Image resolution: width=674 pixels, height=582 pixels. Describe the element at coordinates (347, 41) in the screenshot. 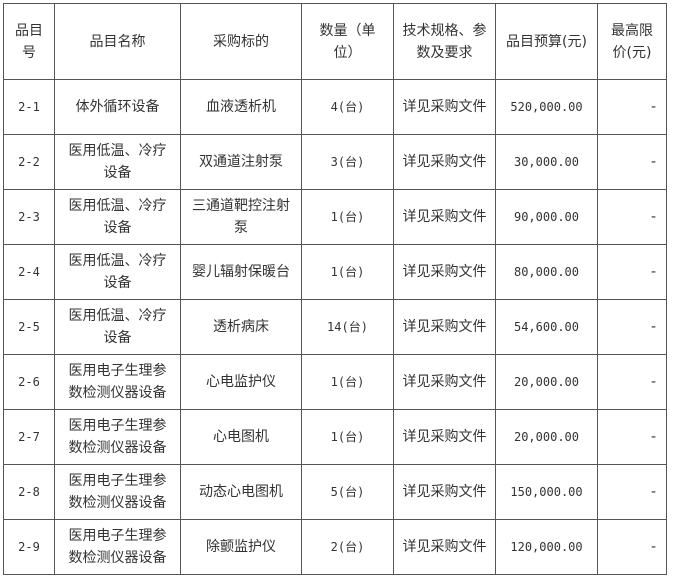

I see `header-quantity: 数量（单位）` at that location.